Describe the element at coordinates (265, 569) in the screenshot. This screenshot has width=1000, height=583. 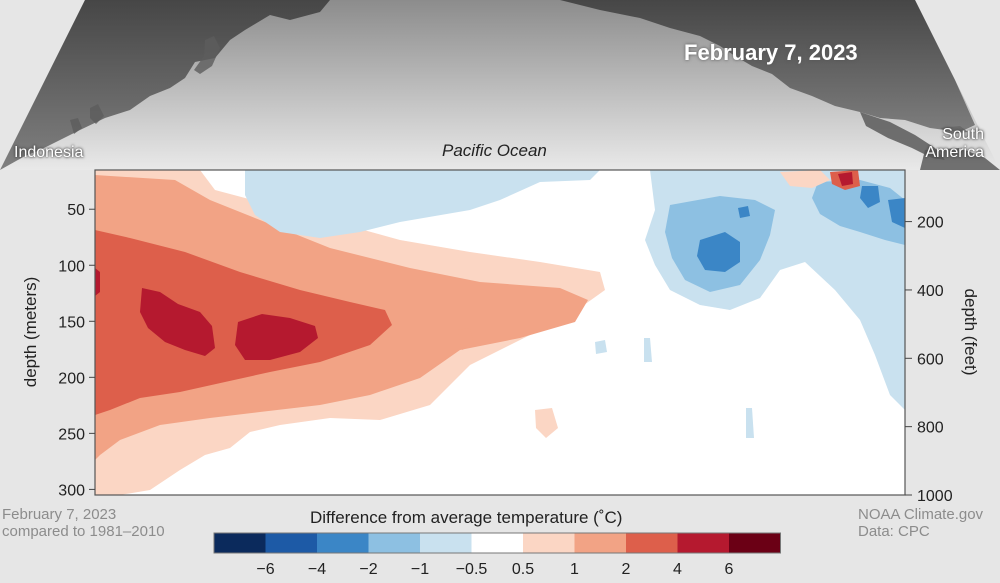
I see `colorbar-tick-label: −6` at that location.